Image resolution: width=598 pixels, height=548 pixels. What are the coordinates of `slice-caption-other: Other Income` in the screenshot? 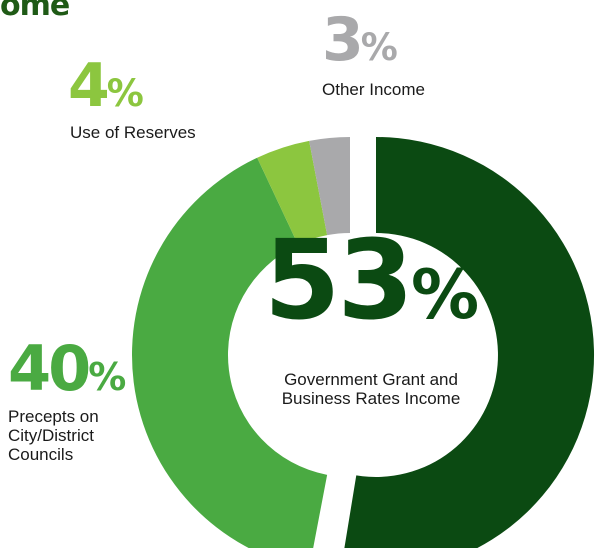 It's located at (373, 89).